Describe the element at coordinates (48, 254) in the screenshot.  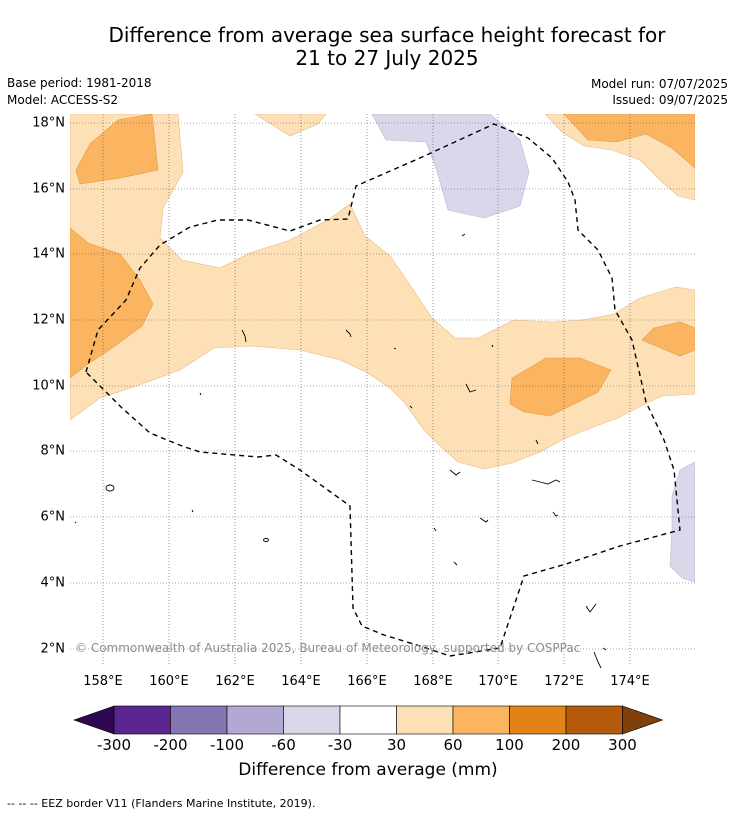
I see `latitude-tick-label: 14°N` at that location.